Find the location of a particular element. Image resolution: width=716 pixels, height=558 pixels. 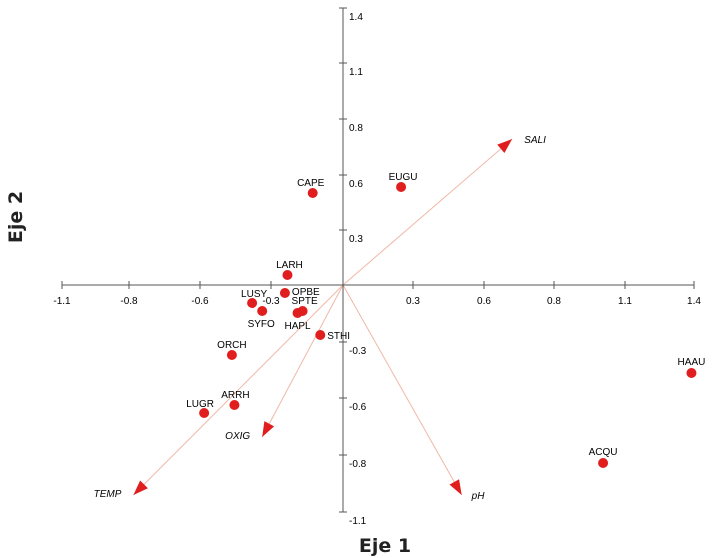

point-label: HAAU is located at coordinates (692, 362).